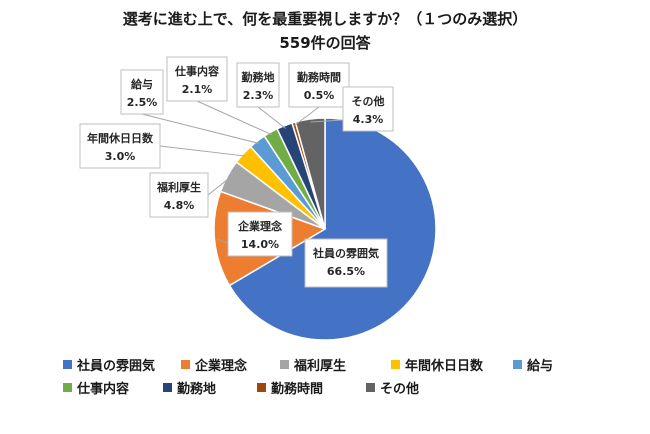 The height and width of the screenshot is (434, 650). Describe the element at coordinates (400, 389) in the screenshot. I see `legend-label: その他` at that location.